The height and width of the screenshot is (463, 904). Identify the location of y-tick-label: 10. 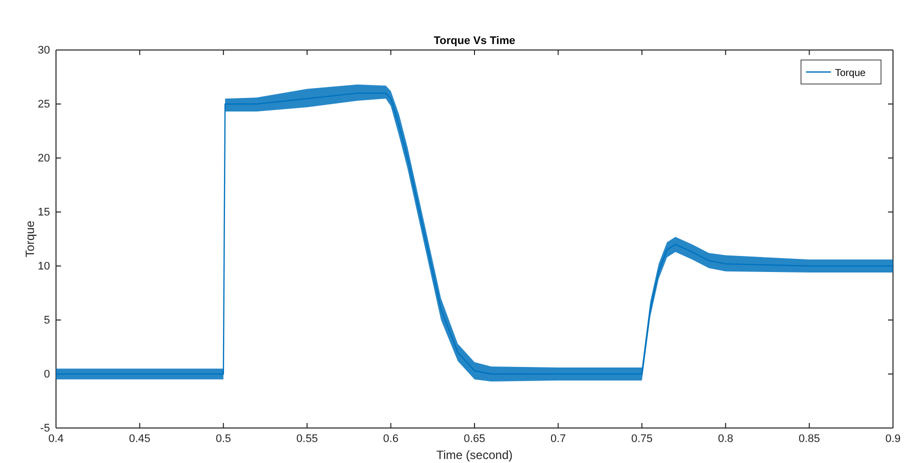
(44, 266).